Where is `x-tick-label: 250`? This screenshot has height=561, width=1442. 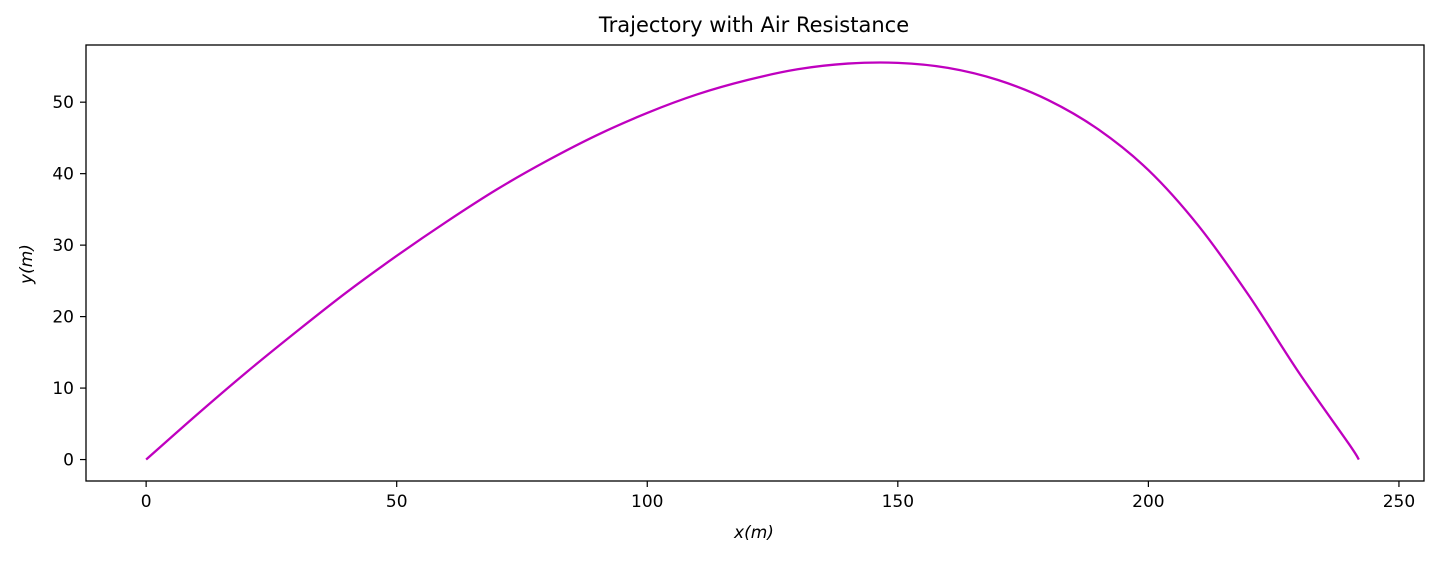 x-tick-label: 250 is located at coordinates (1399, 502).